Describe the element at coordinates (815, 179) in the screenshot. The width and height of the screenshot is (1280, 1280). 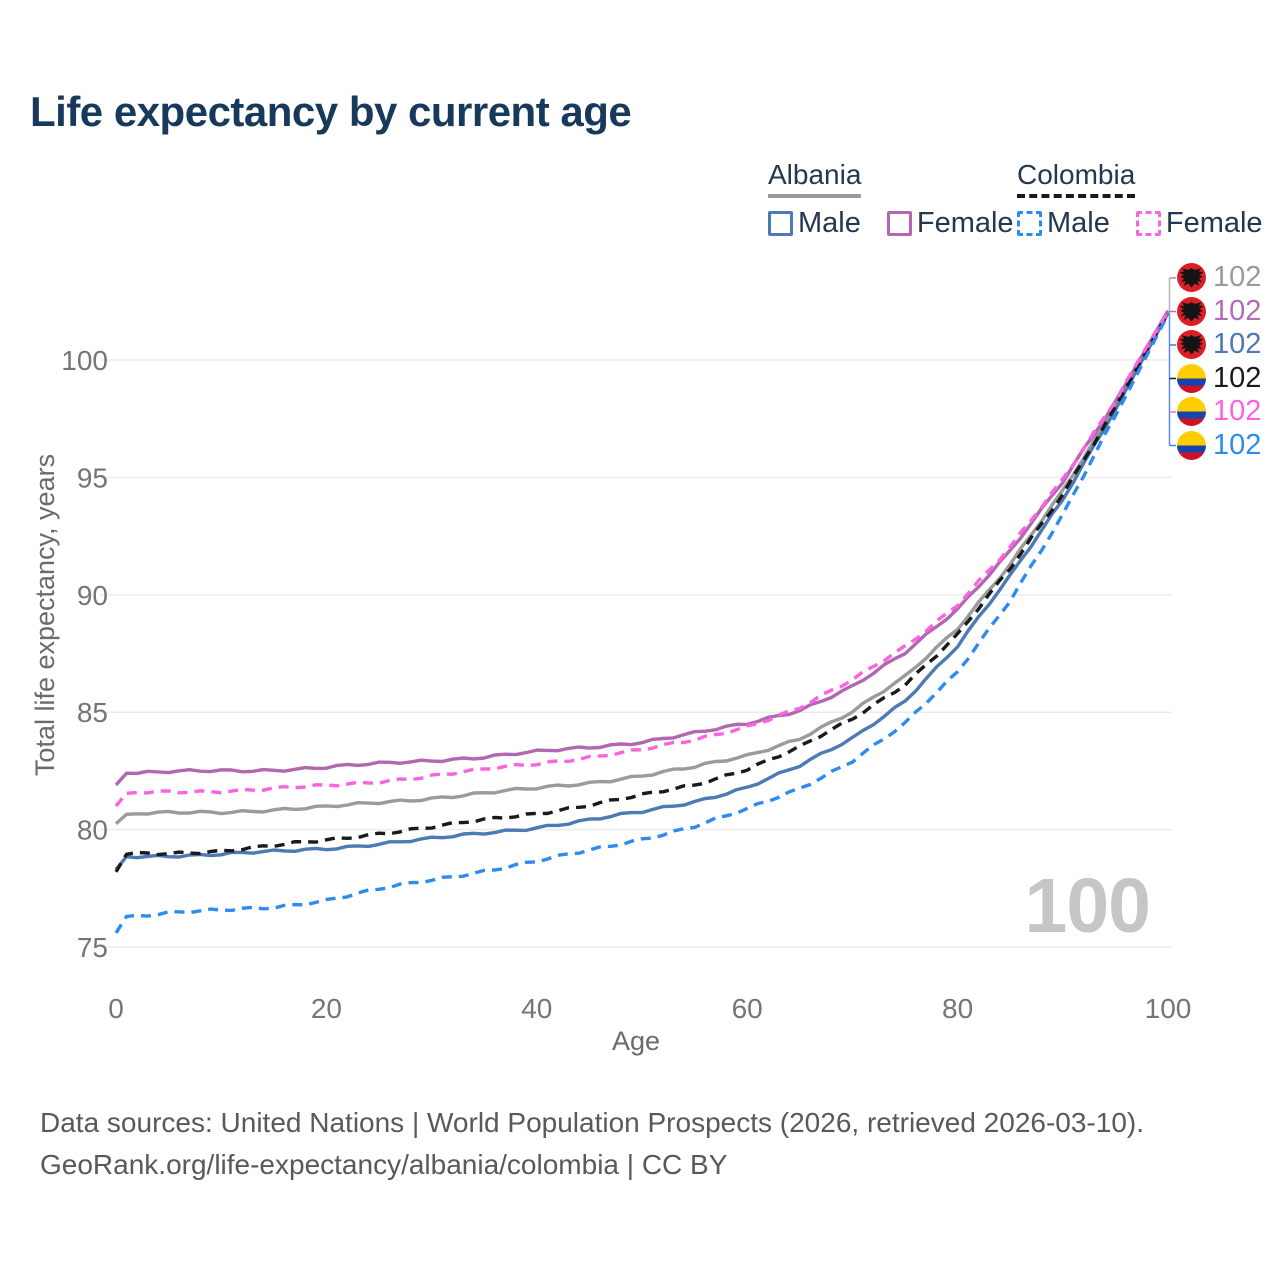
I see `legend-group-albania-label: Albania` at that location.